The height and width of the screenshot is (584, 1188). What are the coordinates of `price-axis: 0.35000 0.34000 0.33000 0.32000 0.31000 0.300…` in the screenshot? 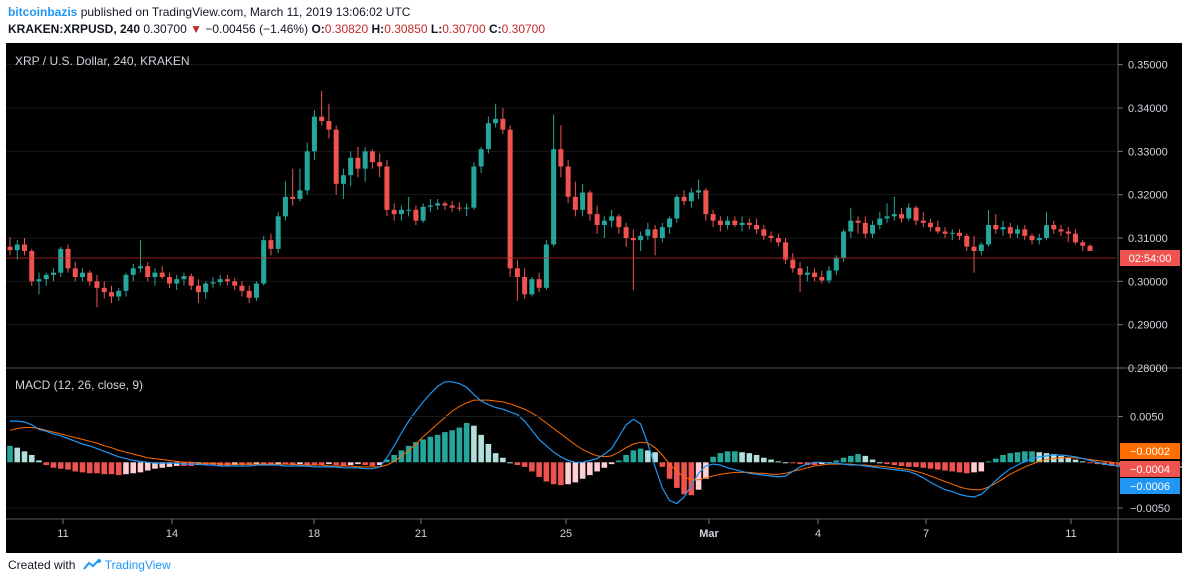 It's located at (1143, 217).